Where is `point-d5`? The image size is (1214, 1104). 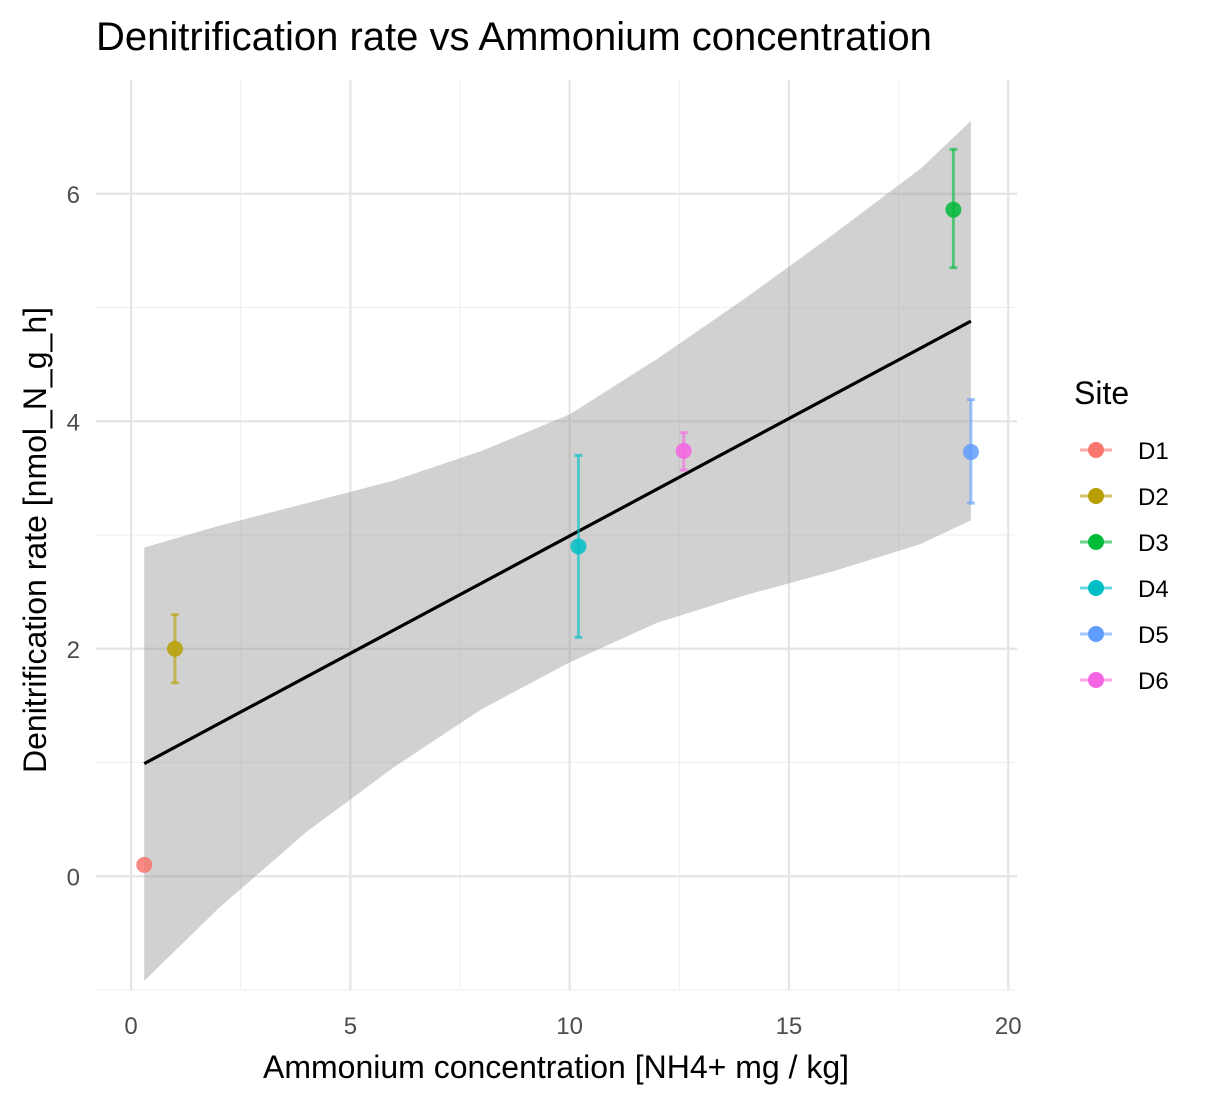
point-d5 is located at coordinates (970, 451).